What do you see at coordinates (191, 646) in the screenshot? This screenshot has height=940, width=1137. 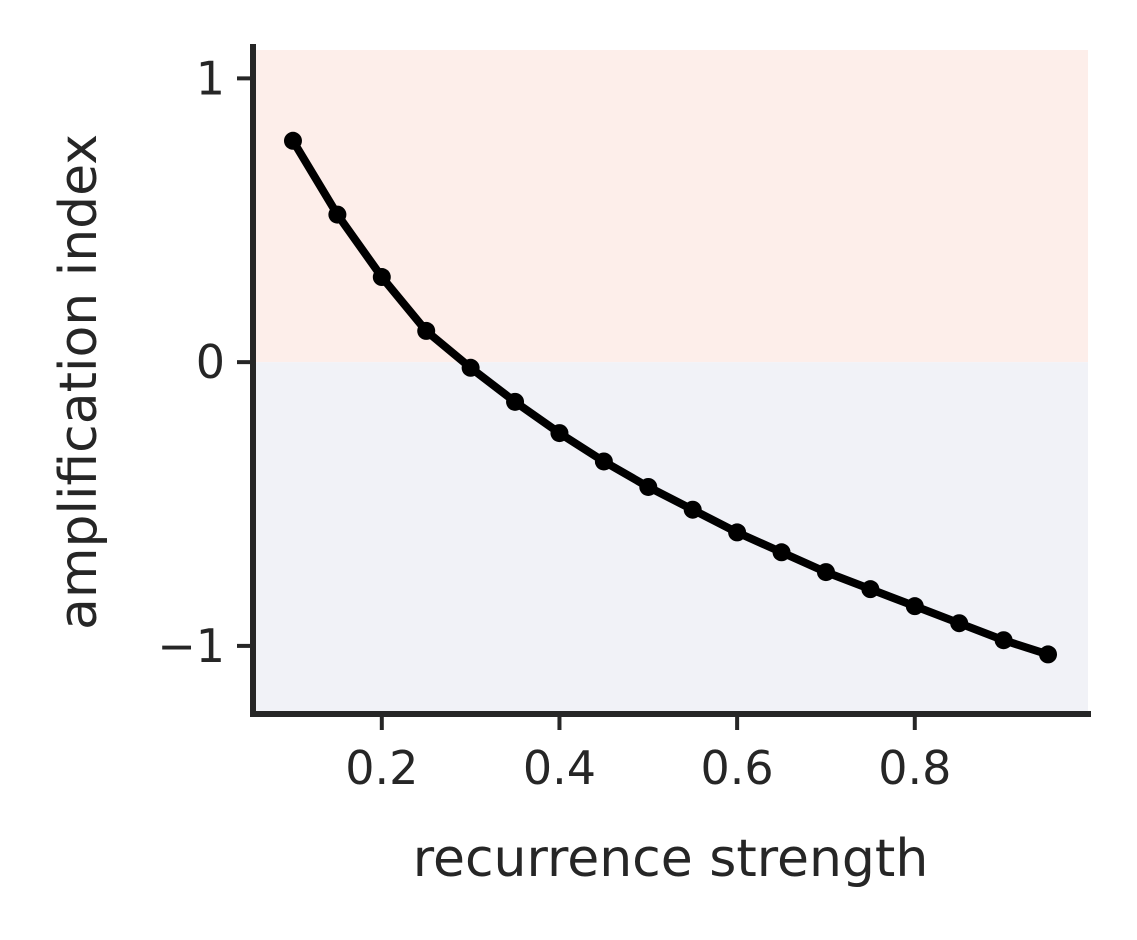 I see `y-tick-label: −1` at bounding box center [191, 646].